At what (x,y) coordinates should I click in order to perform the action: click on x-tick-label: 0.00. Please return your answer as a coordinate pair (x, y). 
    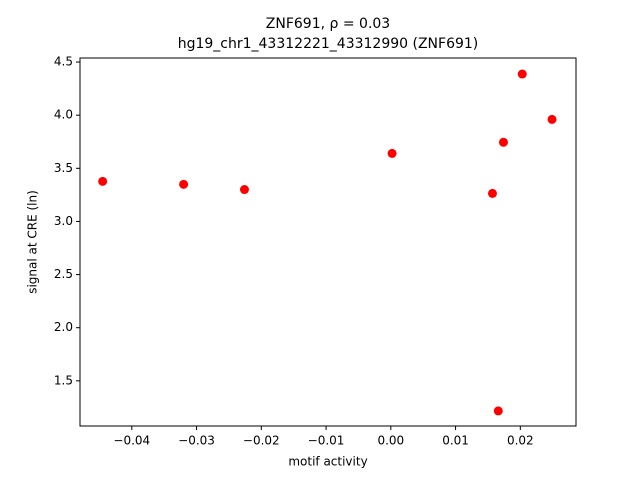
    Looking at the image, I should click on (390, 441).